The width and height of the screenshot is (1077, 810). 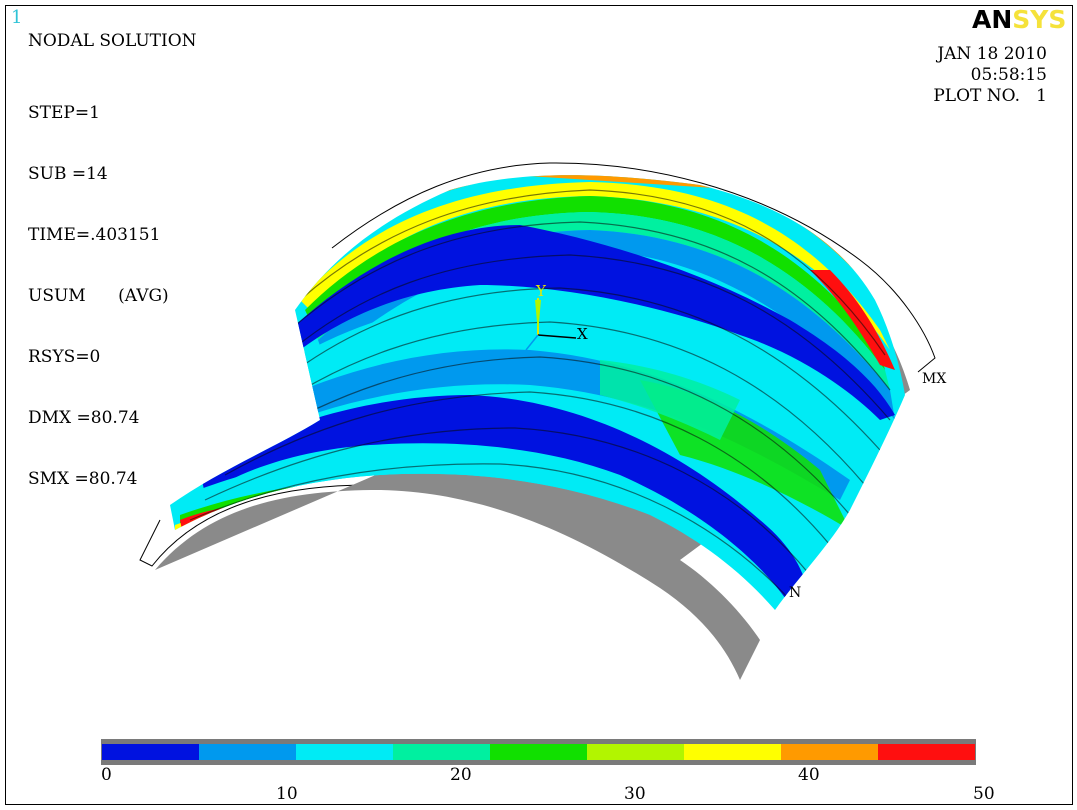 What do you see at coordinates (541, 291) in the screenshot?
I see `triad-y-label: Y` at bounding box center [541, 291].